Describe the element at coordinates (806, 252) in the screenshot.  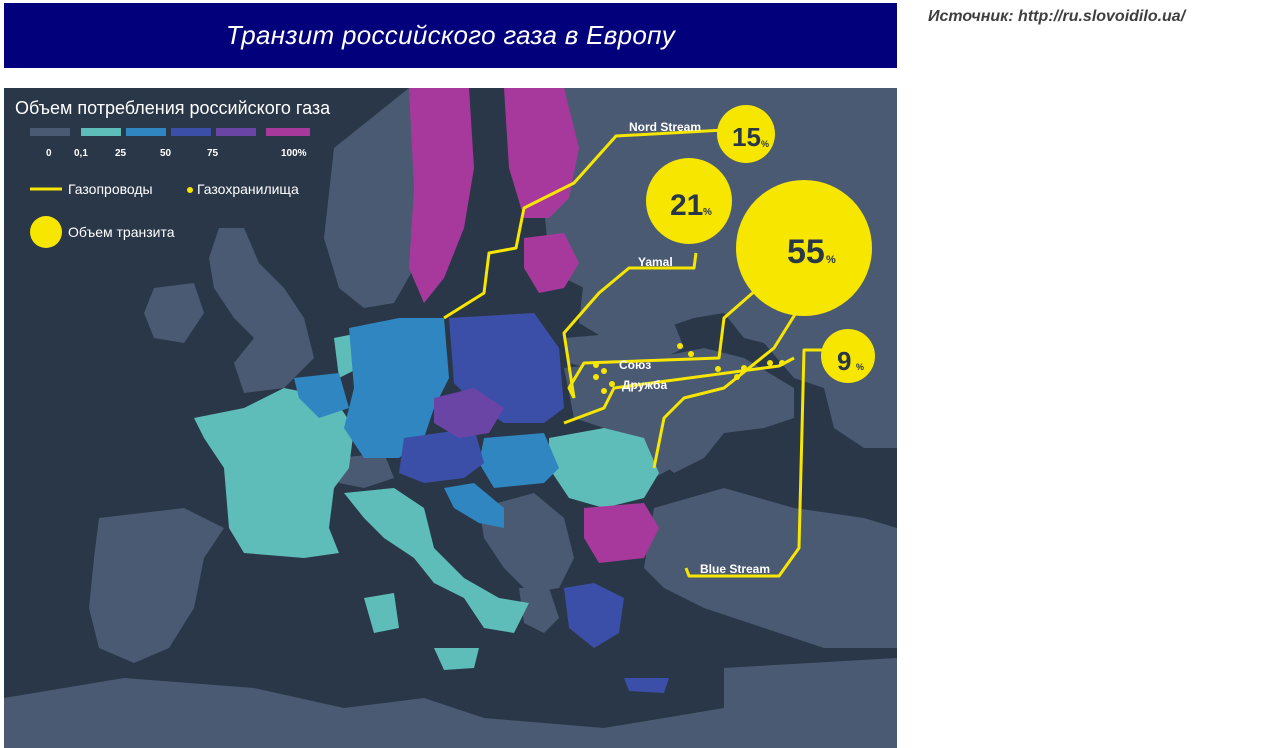
I see `transit-value-soyuz: 55` at that location.